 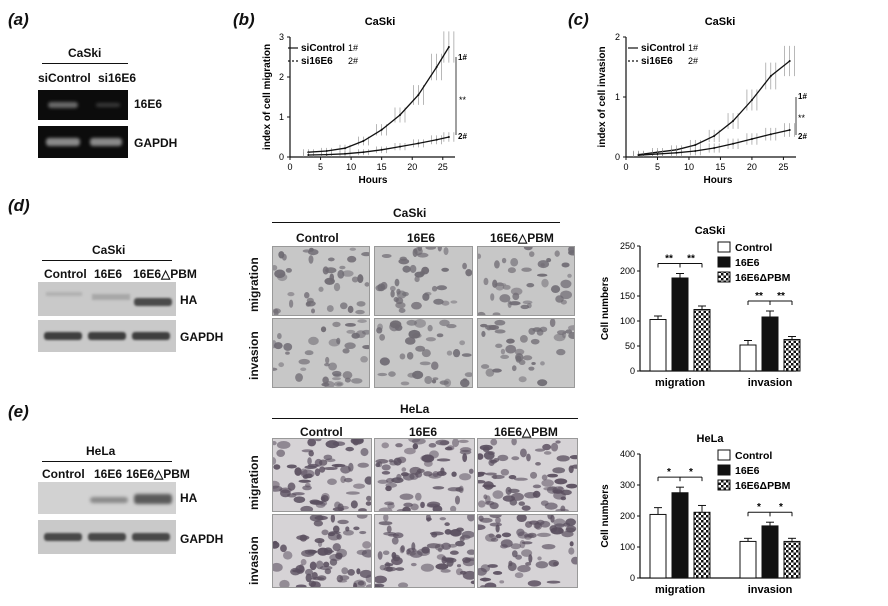 I want to click on panel-d-lane-0: Control, so click(x=65, y=274).